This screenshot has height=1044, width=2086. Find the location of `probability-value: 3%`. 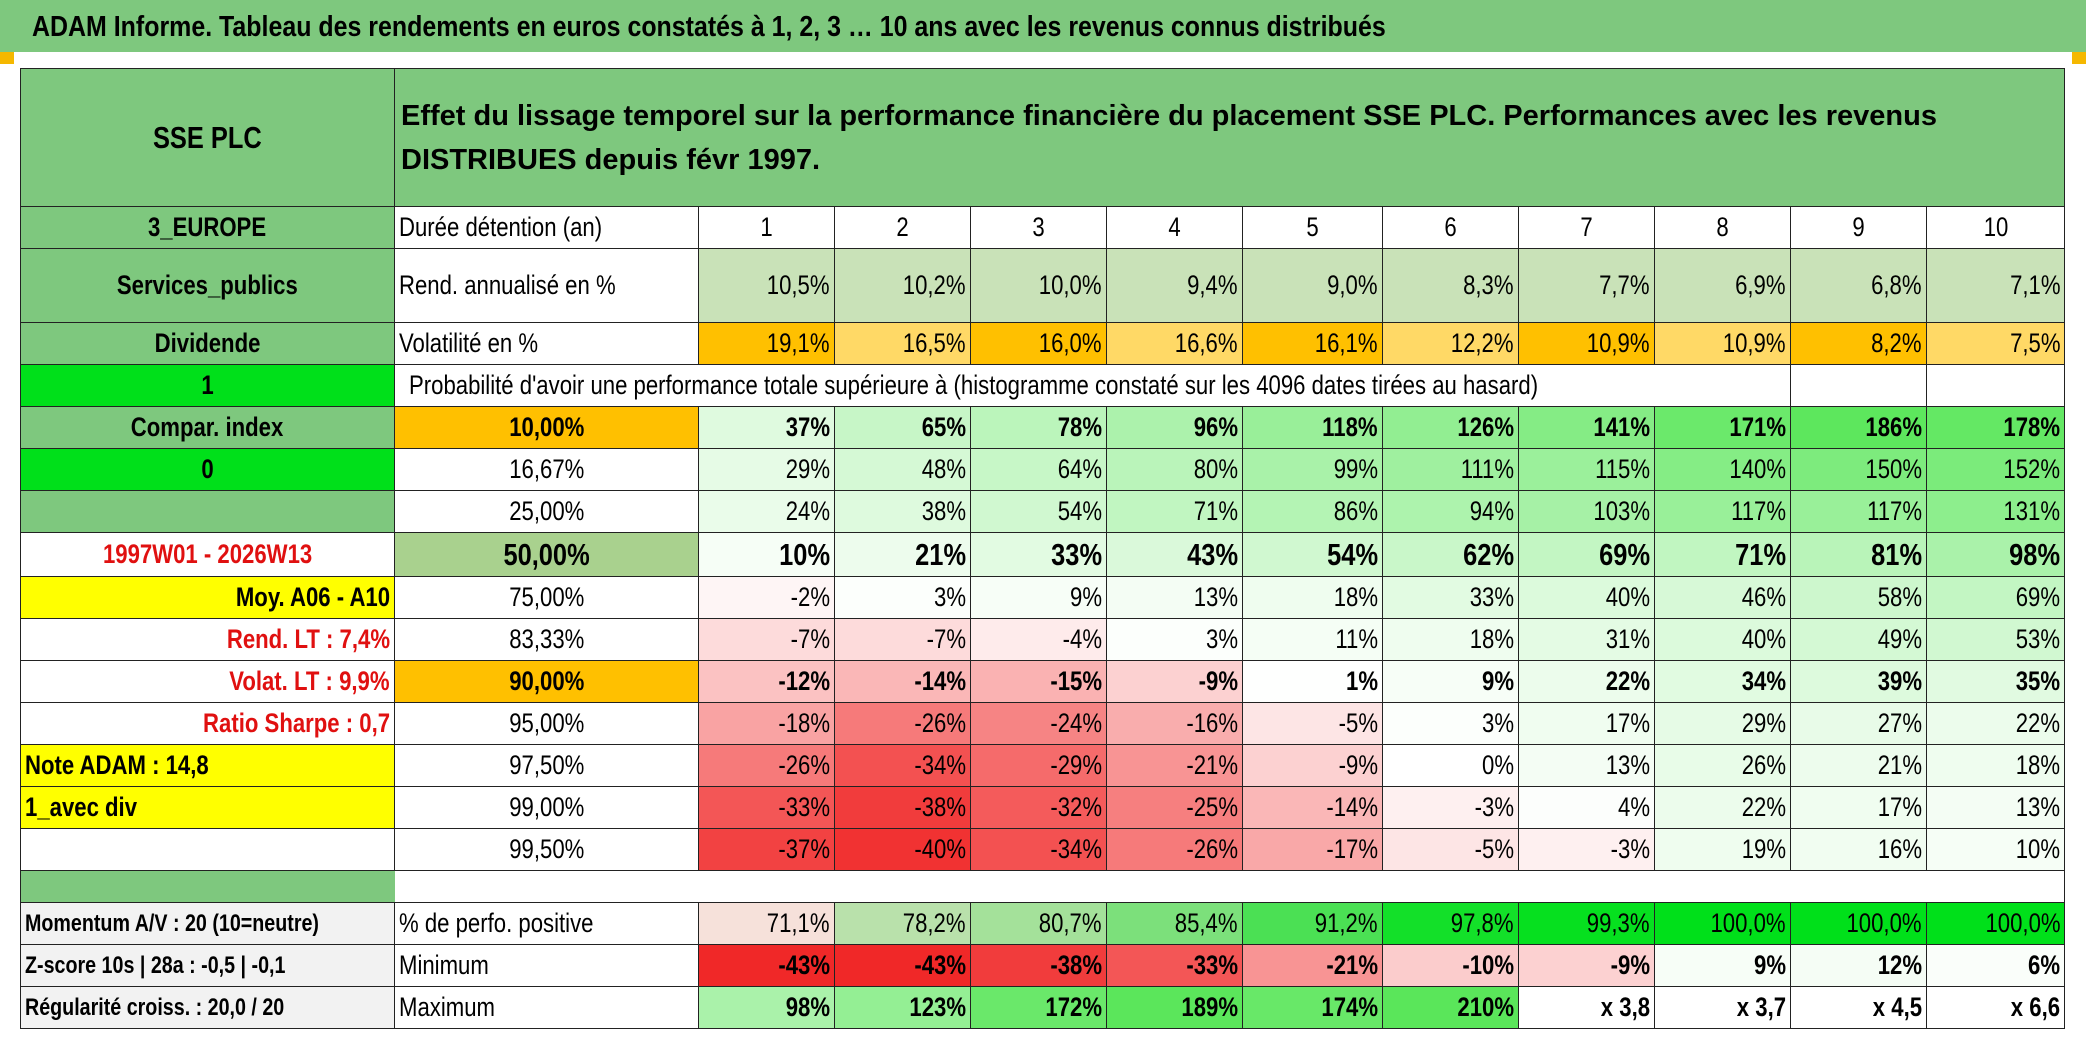

probability-value: 3% is located at coordinates (1174, 639).